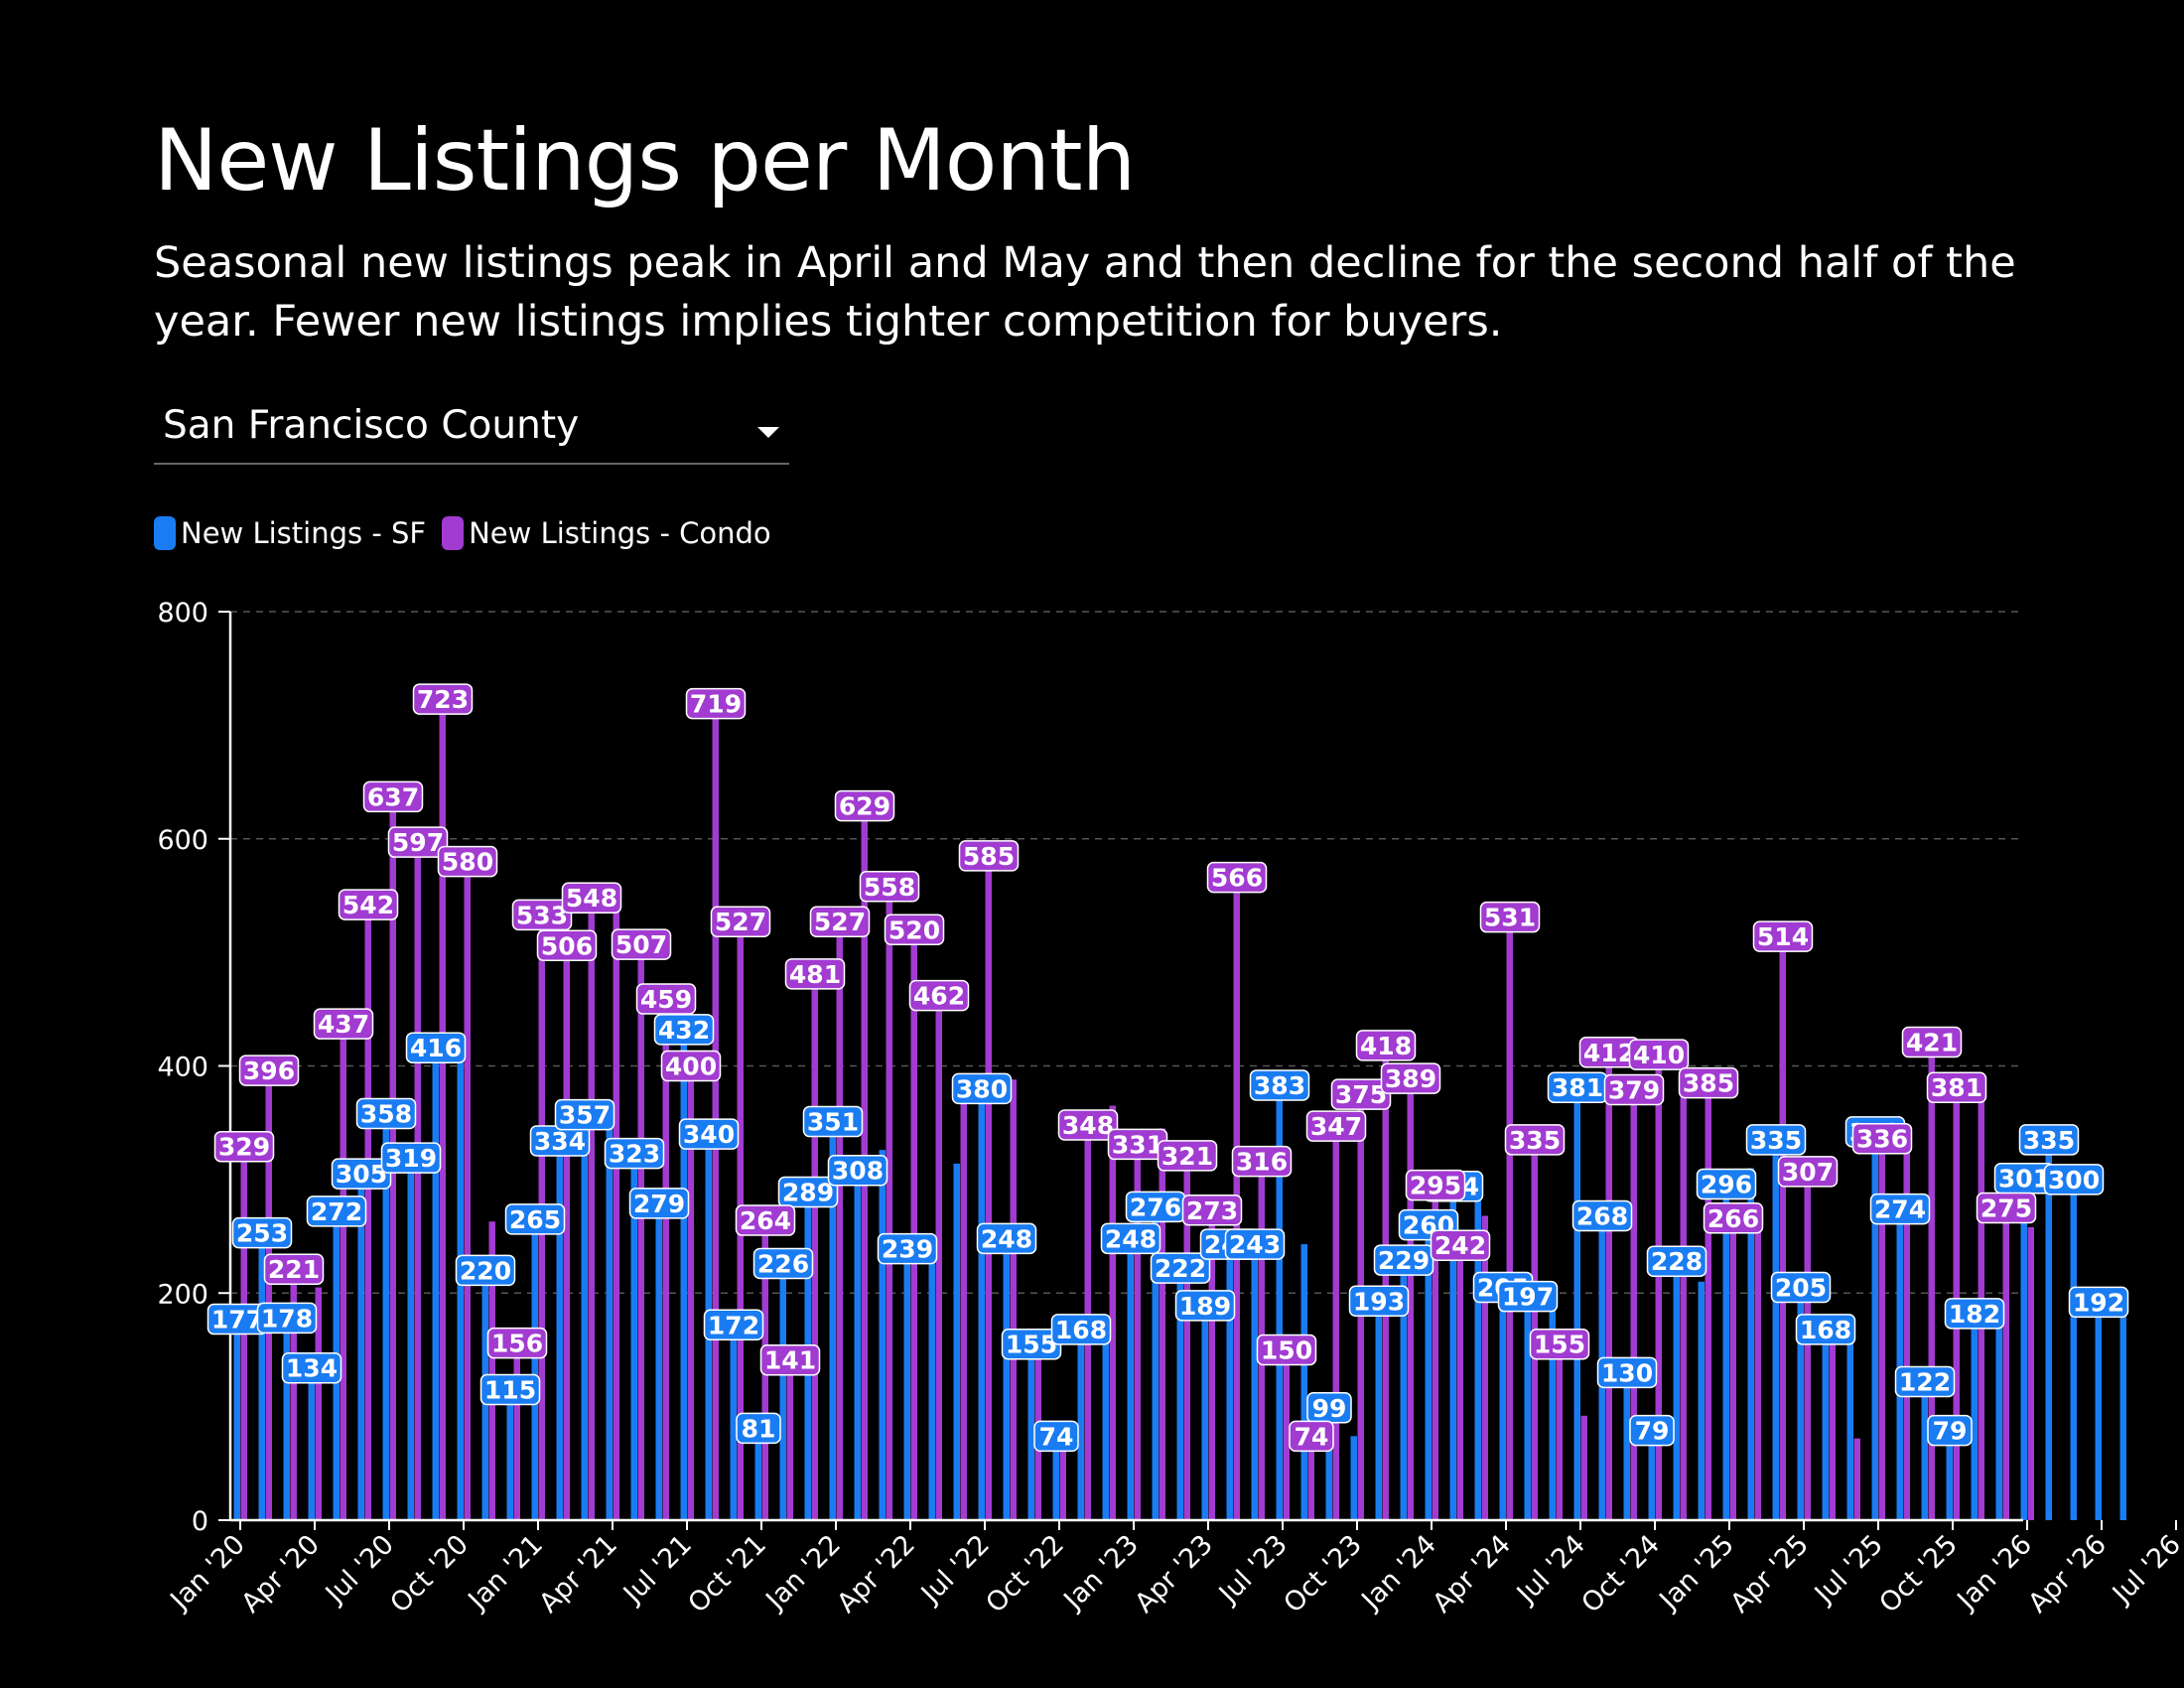 This screenshot has height=1688, width=2184. What do you see at coordinates (1609, 1053) in the screenshot?
I see `data-label-condo: 412` at bounding box center [1609, 1053].